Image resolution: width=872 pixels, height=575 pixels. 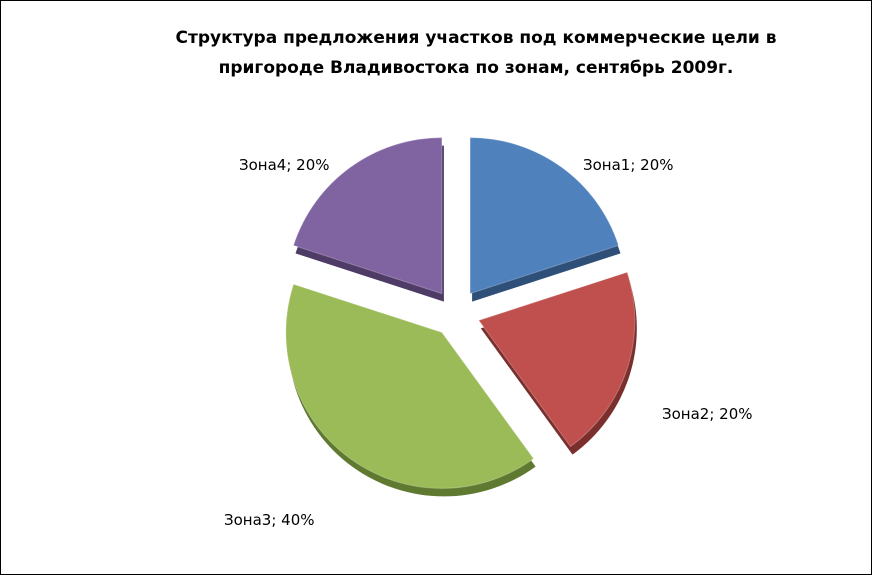 I want to click on data-label-зона2: Зона2; 20%, so click(x=707, y=414).